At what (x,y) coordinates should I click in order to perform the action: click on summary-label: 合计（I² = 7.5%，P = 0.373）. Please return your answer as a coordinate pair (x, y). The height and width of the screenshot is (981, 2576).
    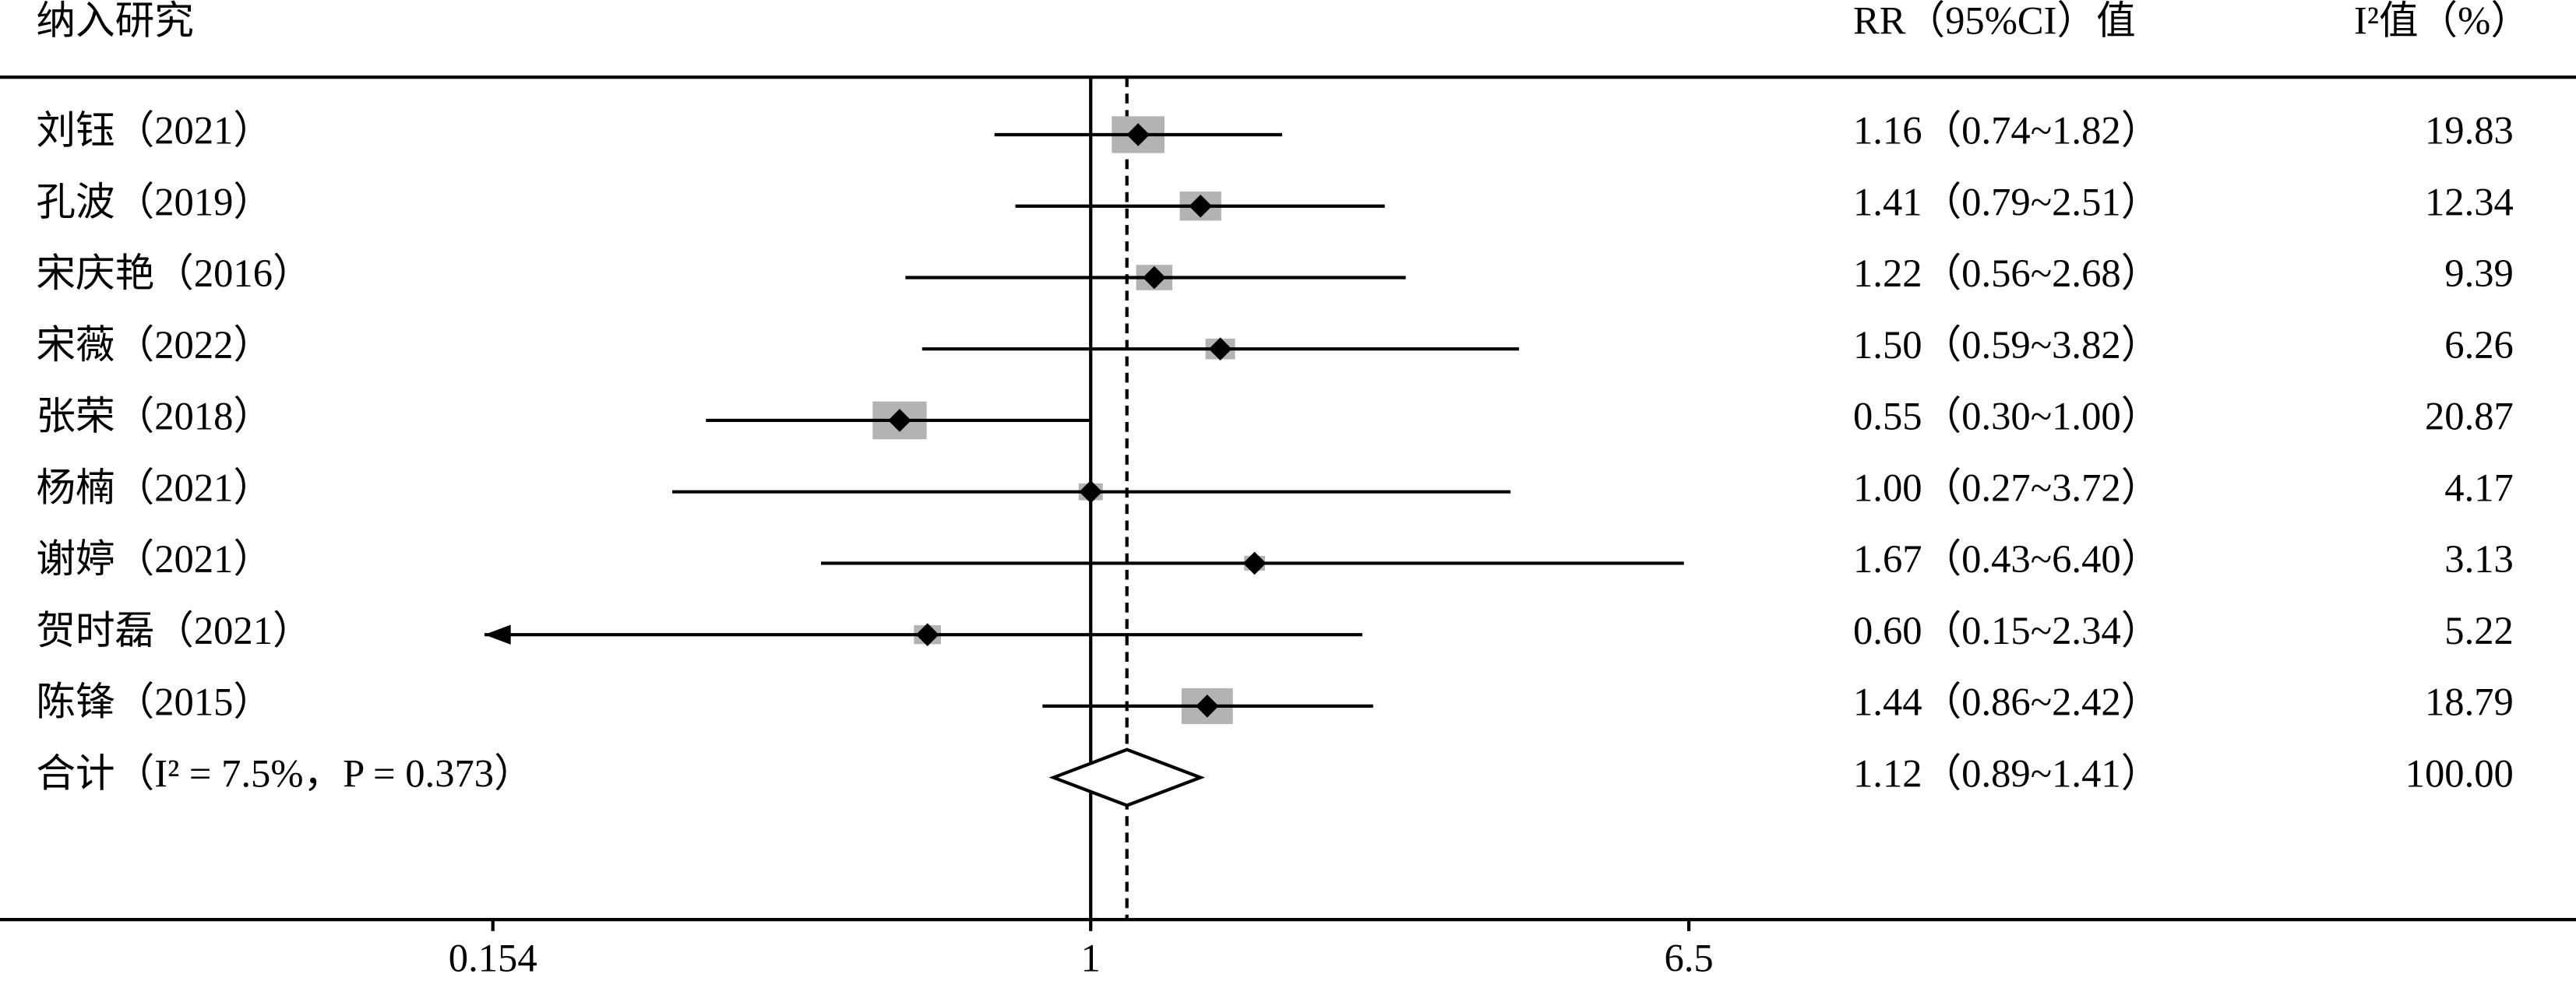
    Looking at the image, I should click on (284, 773).